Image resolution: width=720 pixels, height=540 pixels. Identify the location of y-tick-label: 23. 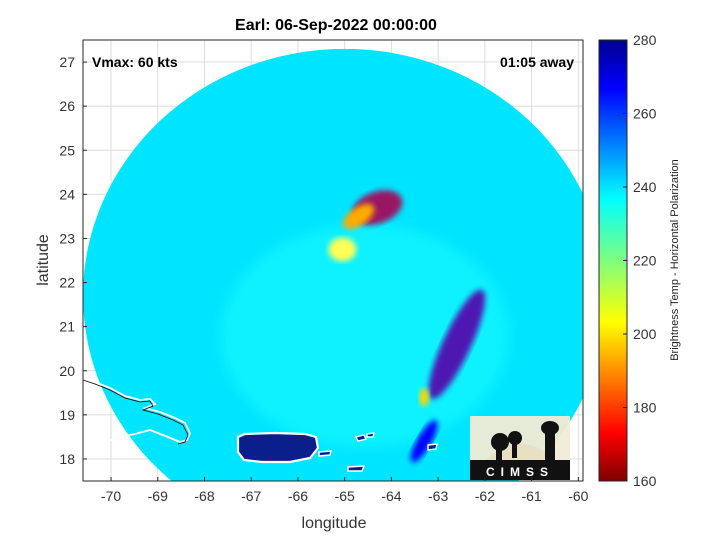
(67, 238).